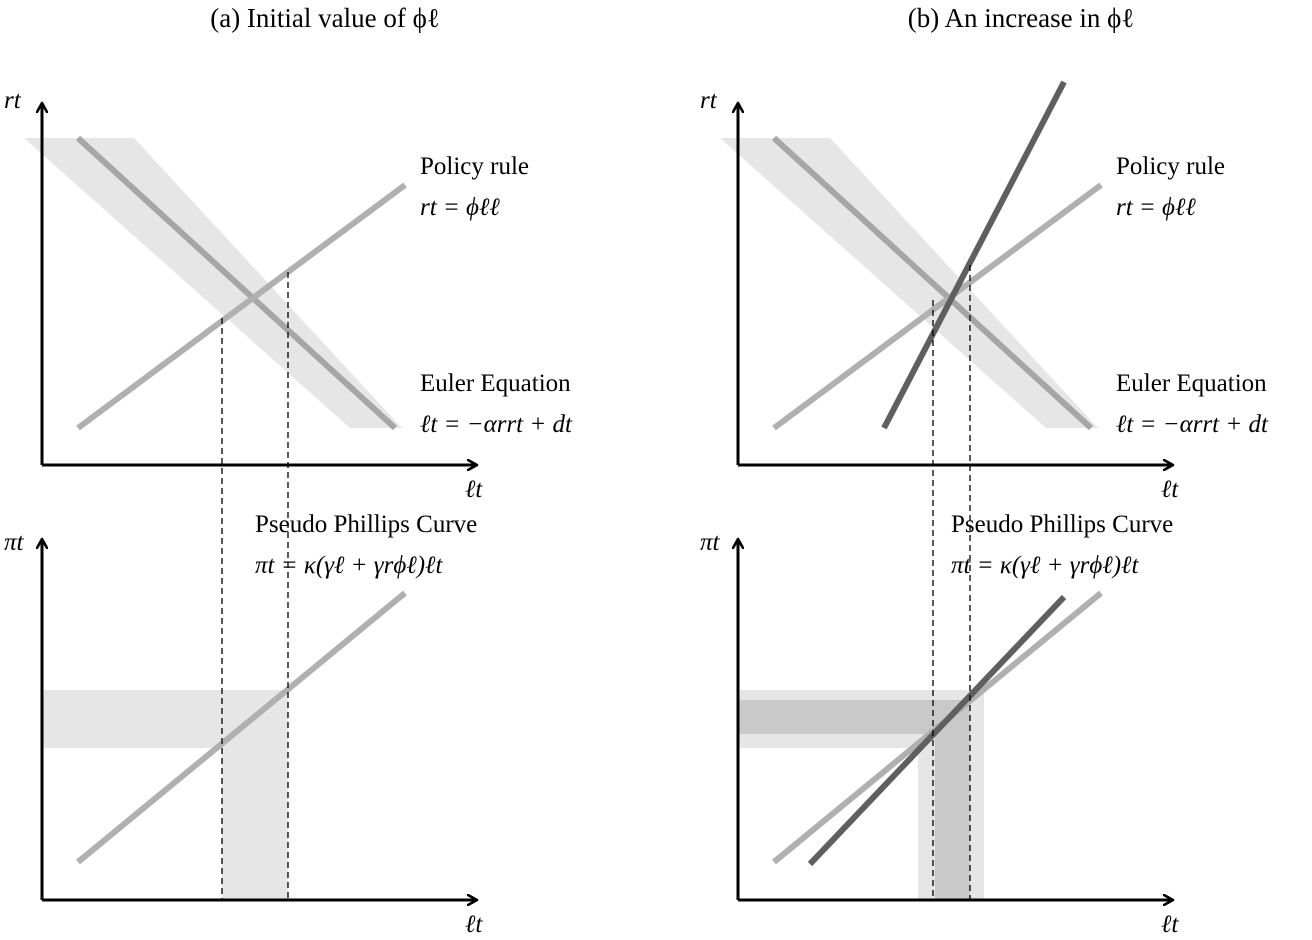  Describe the element at coordinates (255, 795) in the screenshot. I see `output-band` at that location.